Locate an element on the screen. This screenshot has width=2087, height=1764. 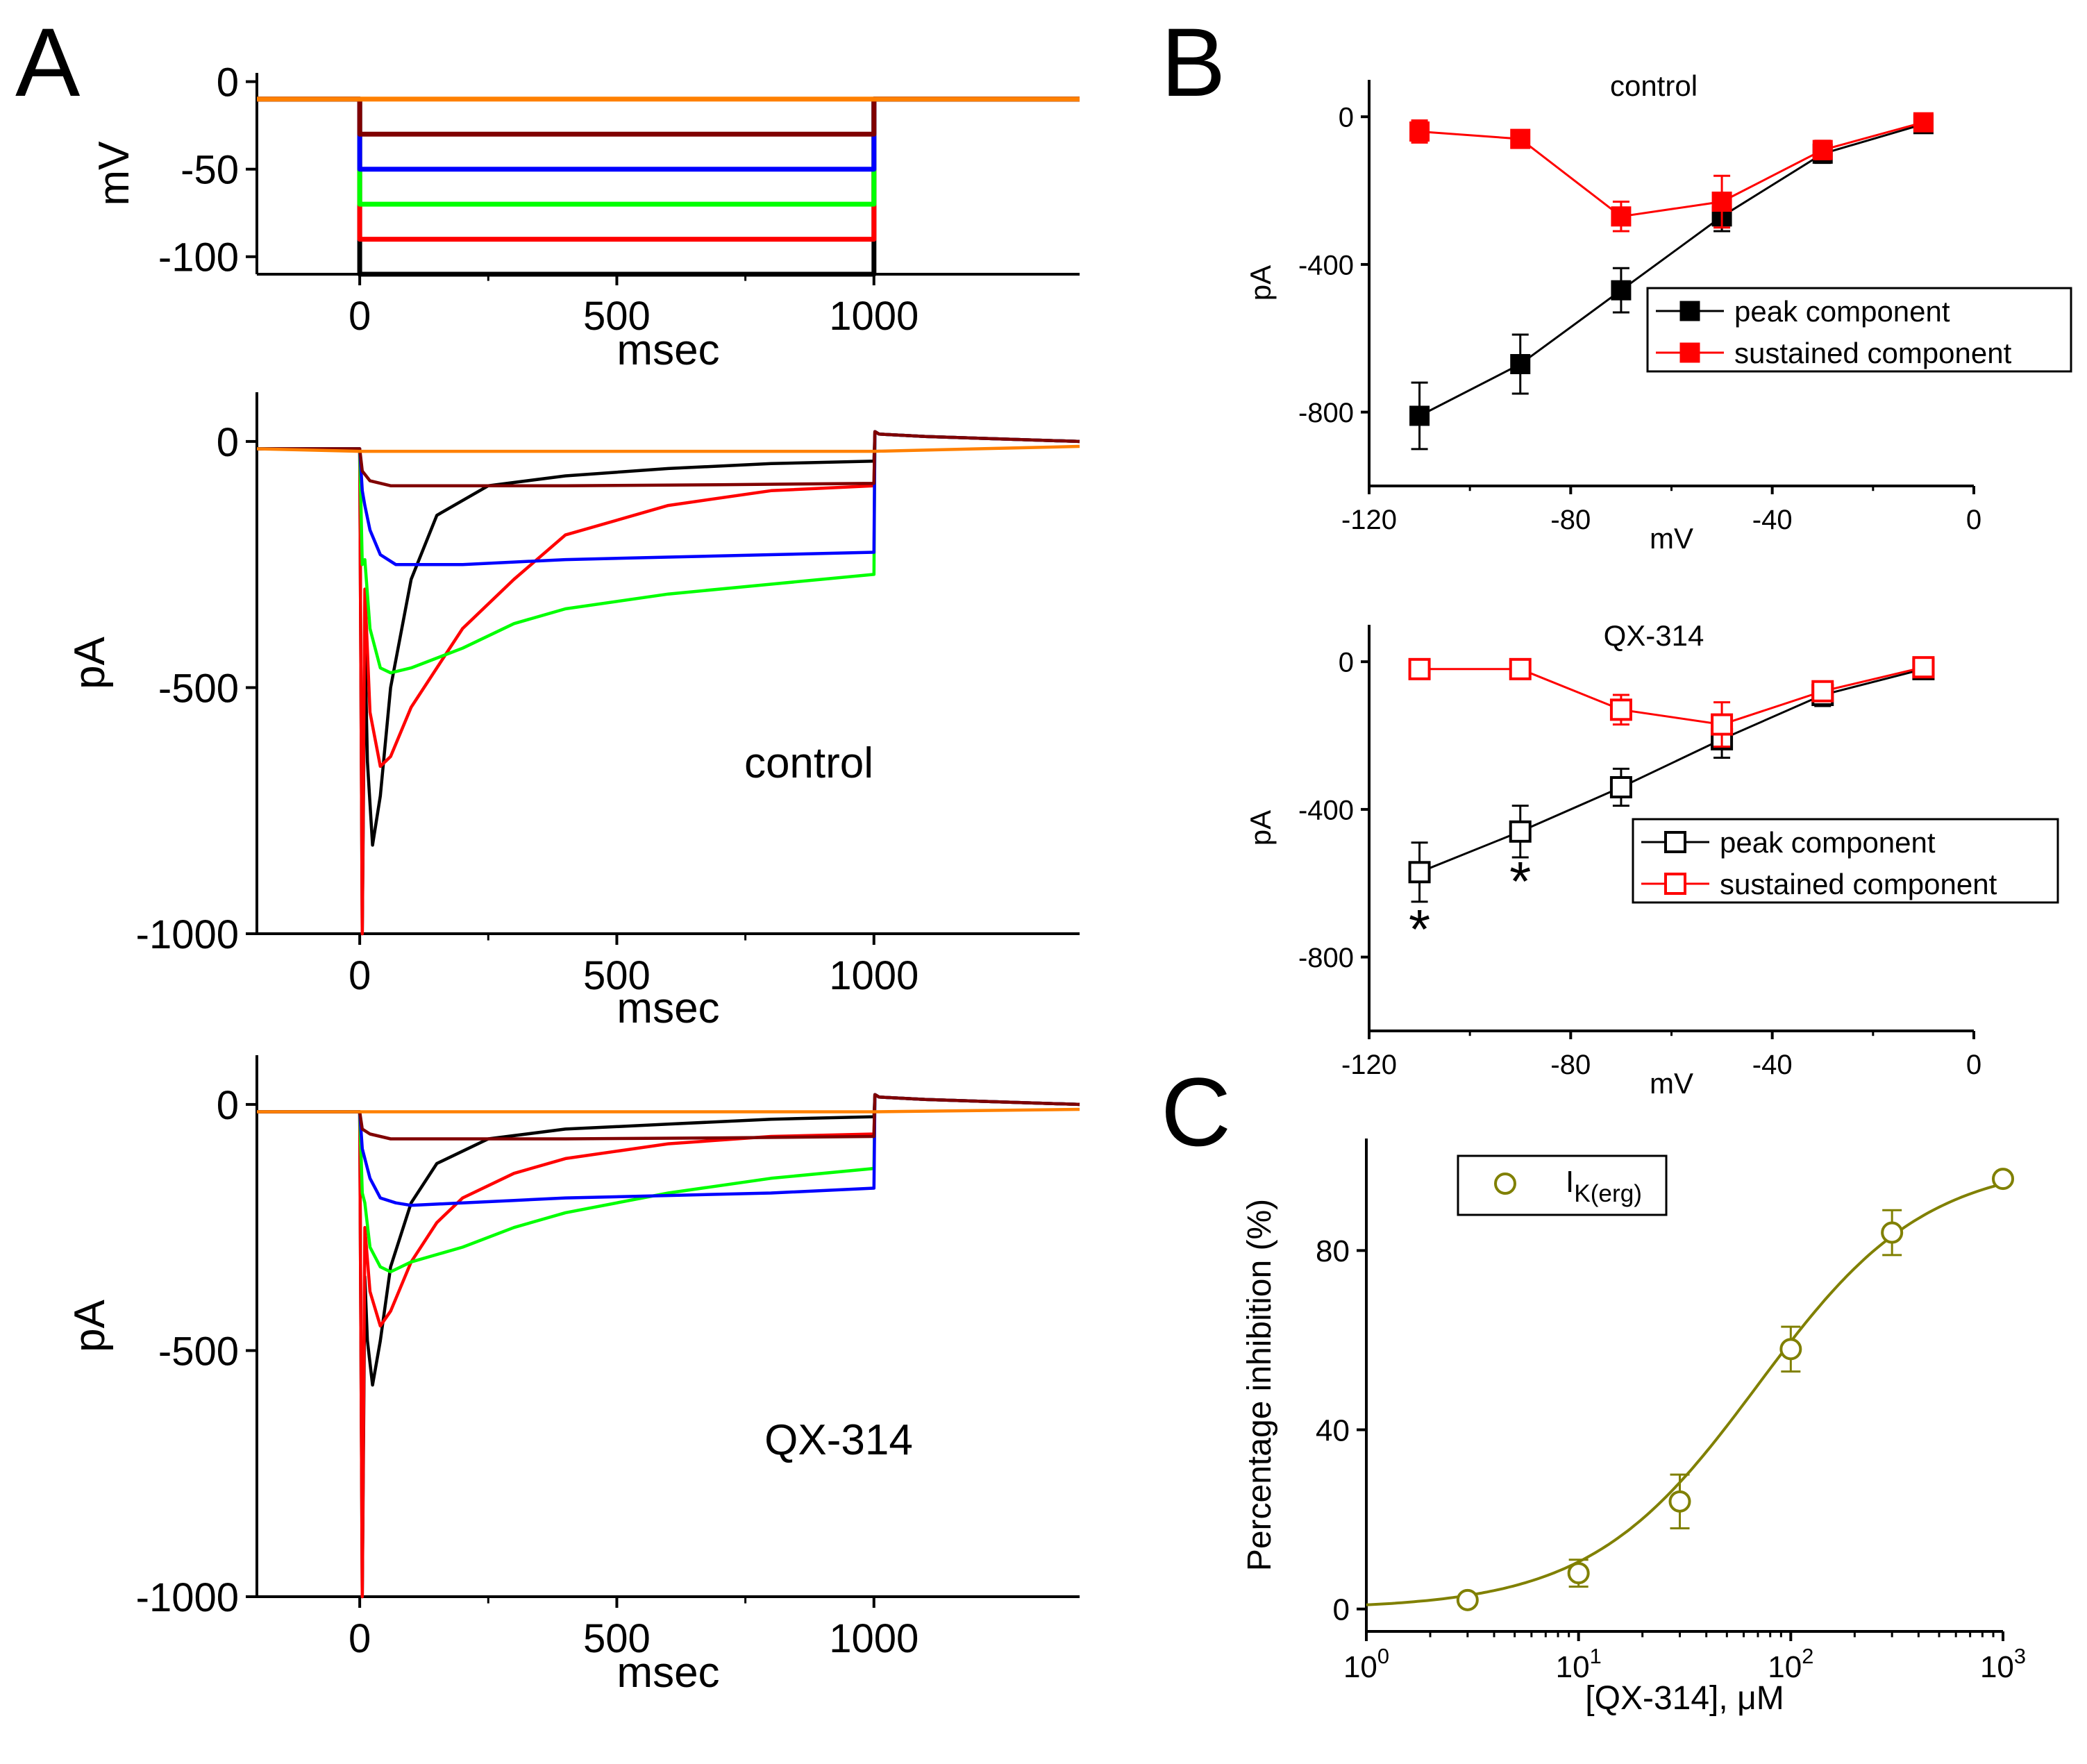
x-tick-label: 10² is located at coordinates (1791, 1664).